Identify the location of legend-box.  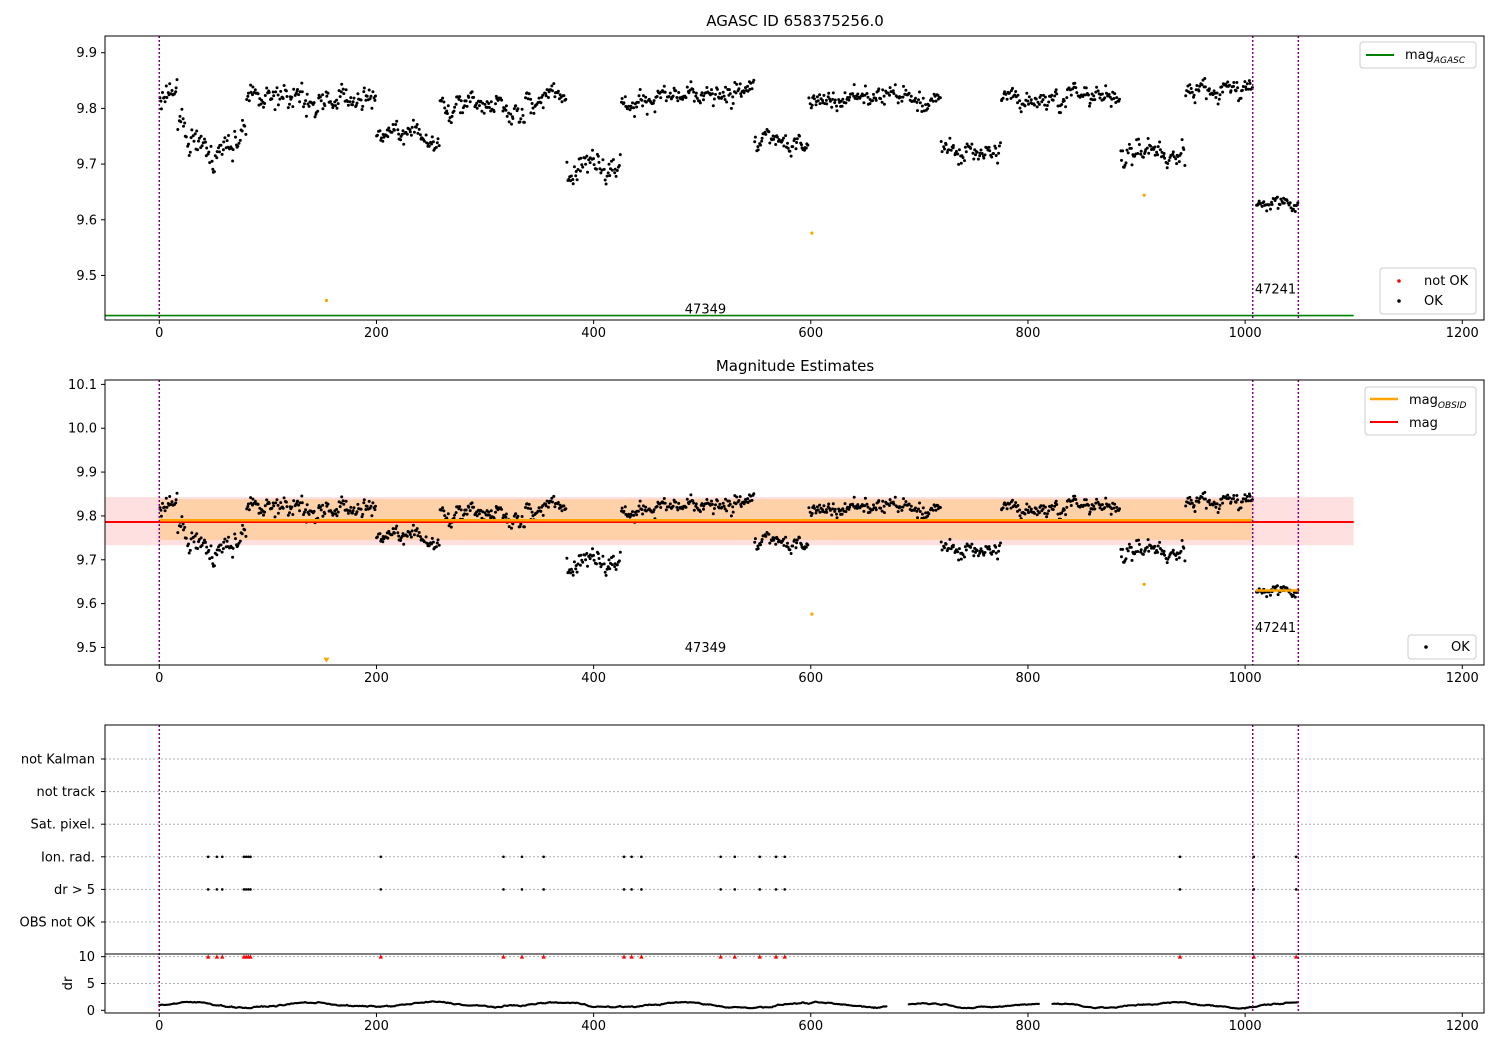
(1428, 291).